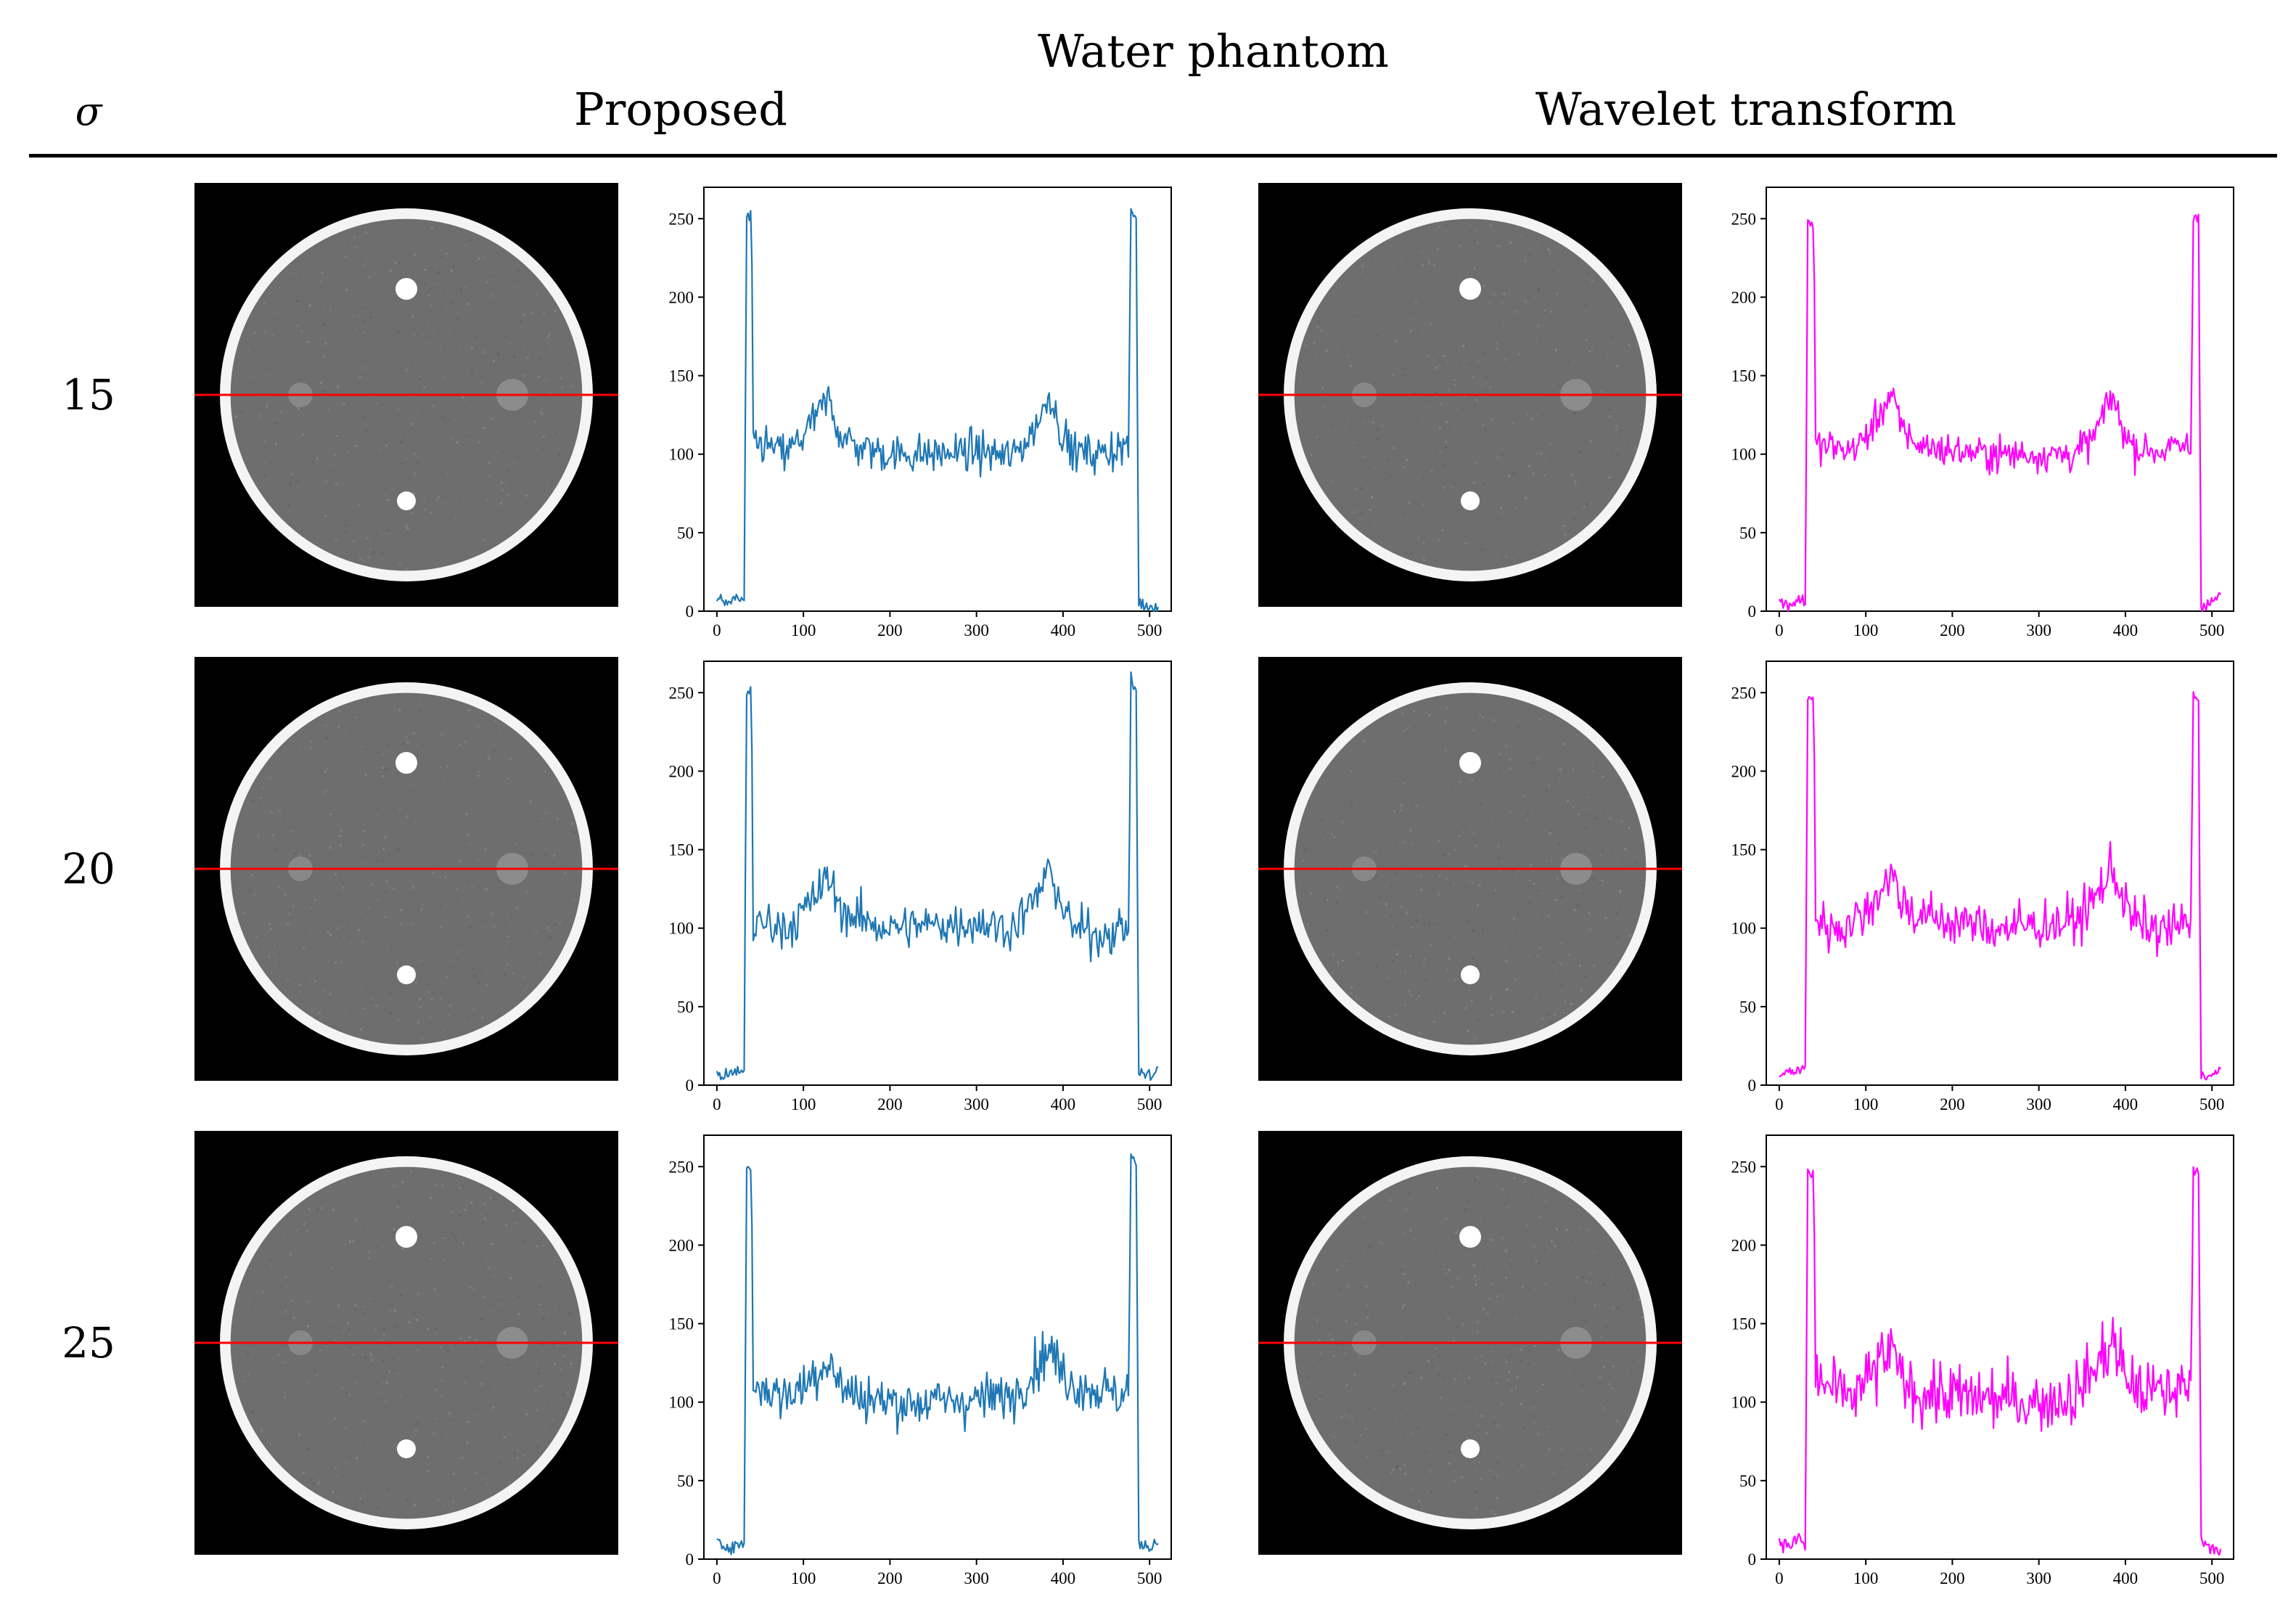 This screenshot has height=1623, width=2296. Describe the element at coordinates (1470, 1343) in the screenshot. I see `phantom-image` at that location.